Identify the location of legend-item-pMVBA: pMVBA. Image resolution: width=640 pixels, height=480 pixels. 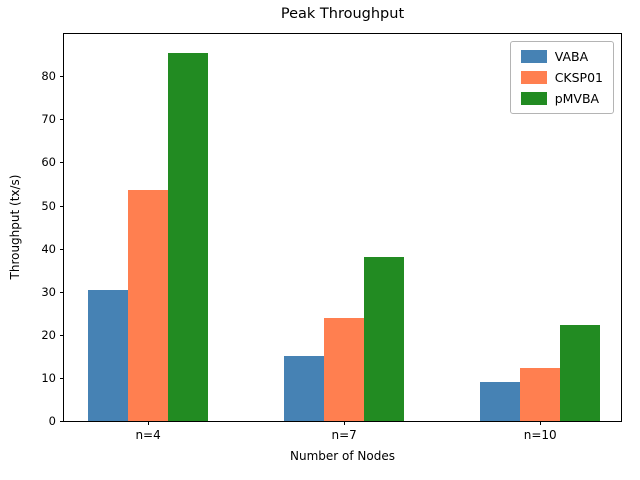
(561, 98).